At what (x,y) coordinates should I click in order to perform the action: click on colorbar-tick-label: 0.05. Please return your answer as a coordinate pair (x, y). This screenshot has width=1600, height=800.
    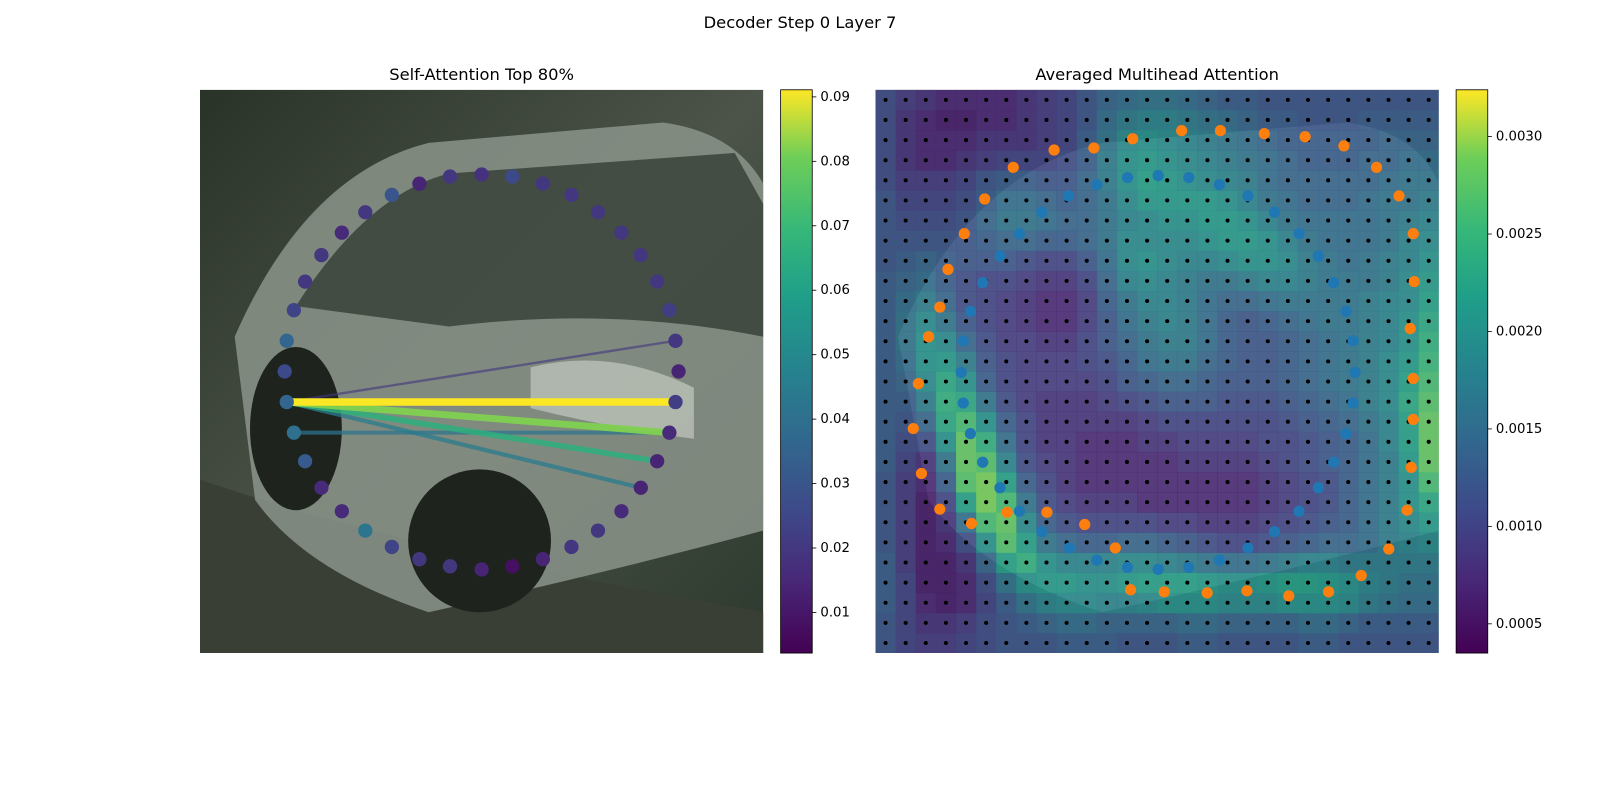
    Looking at the image, I should click on (835, 355).